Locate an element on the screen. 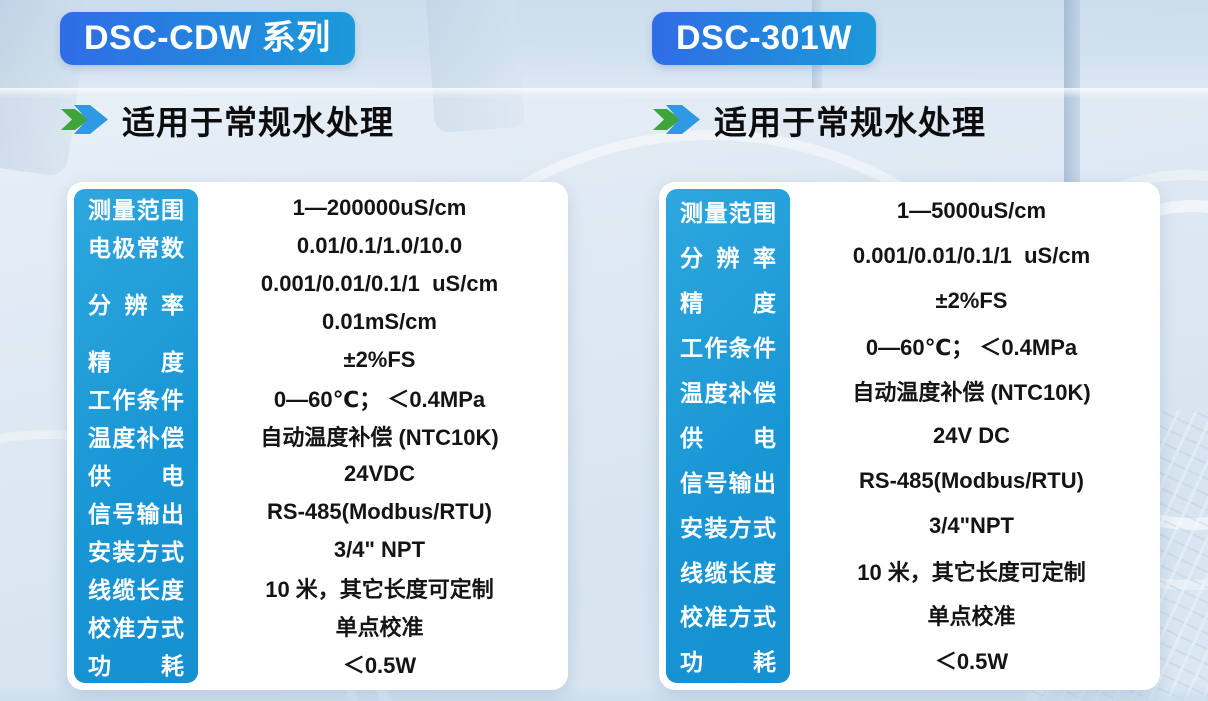  spec-label-column: 测量范围分辨率精度工作条件温度补偿供电信号输出安装方式线缆长度校准方式功耗 is located at coordinates (728, 436).